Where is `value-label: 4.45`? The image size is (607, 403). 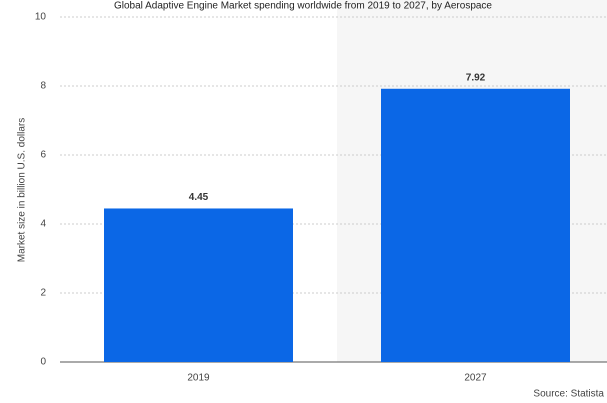 value-label: 4.45 is located at coordinates (199, 197).